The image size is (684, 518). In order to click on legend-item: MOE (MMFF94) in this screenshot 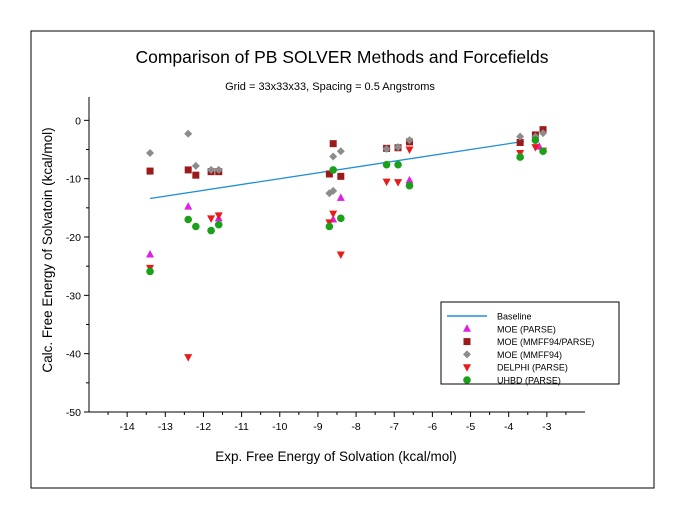, I will do `click(512, 355)`.